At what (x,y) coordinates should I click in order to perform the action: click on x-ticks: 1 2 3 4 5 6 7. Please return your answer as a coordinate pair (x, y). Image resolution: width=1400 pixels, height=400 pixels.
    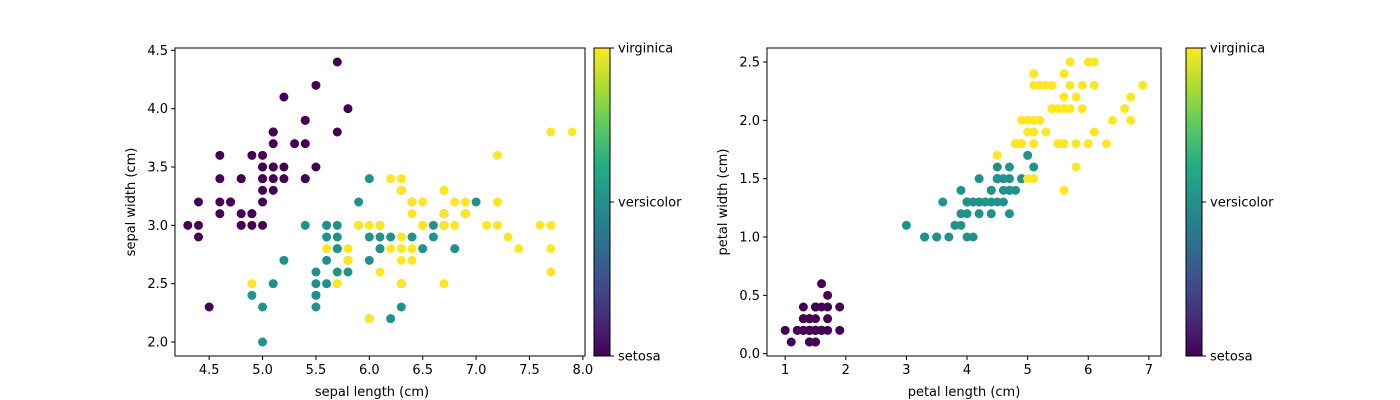
    Looking at the image, I should click on (967, 367).